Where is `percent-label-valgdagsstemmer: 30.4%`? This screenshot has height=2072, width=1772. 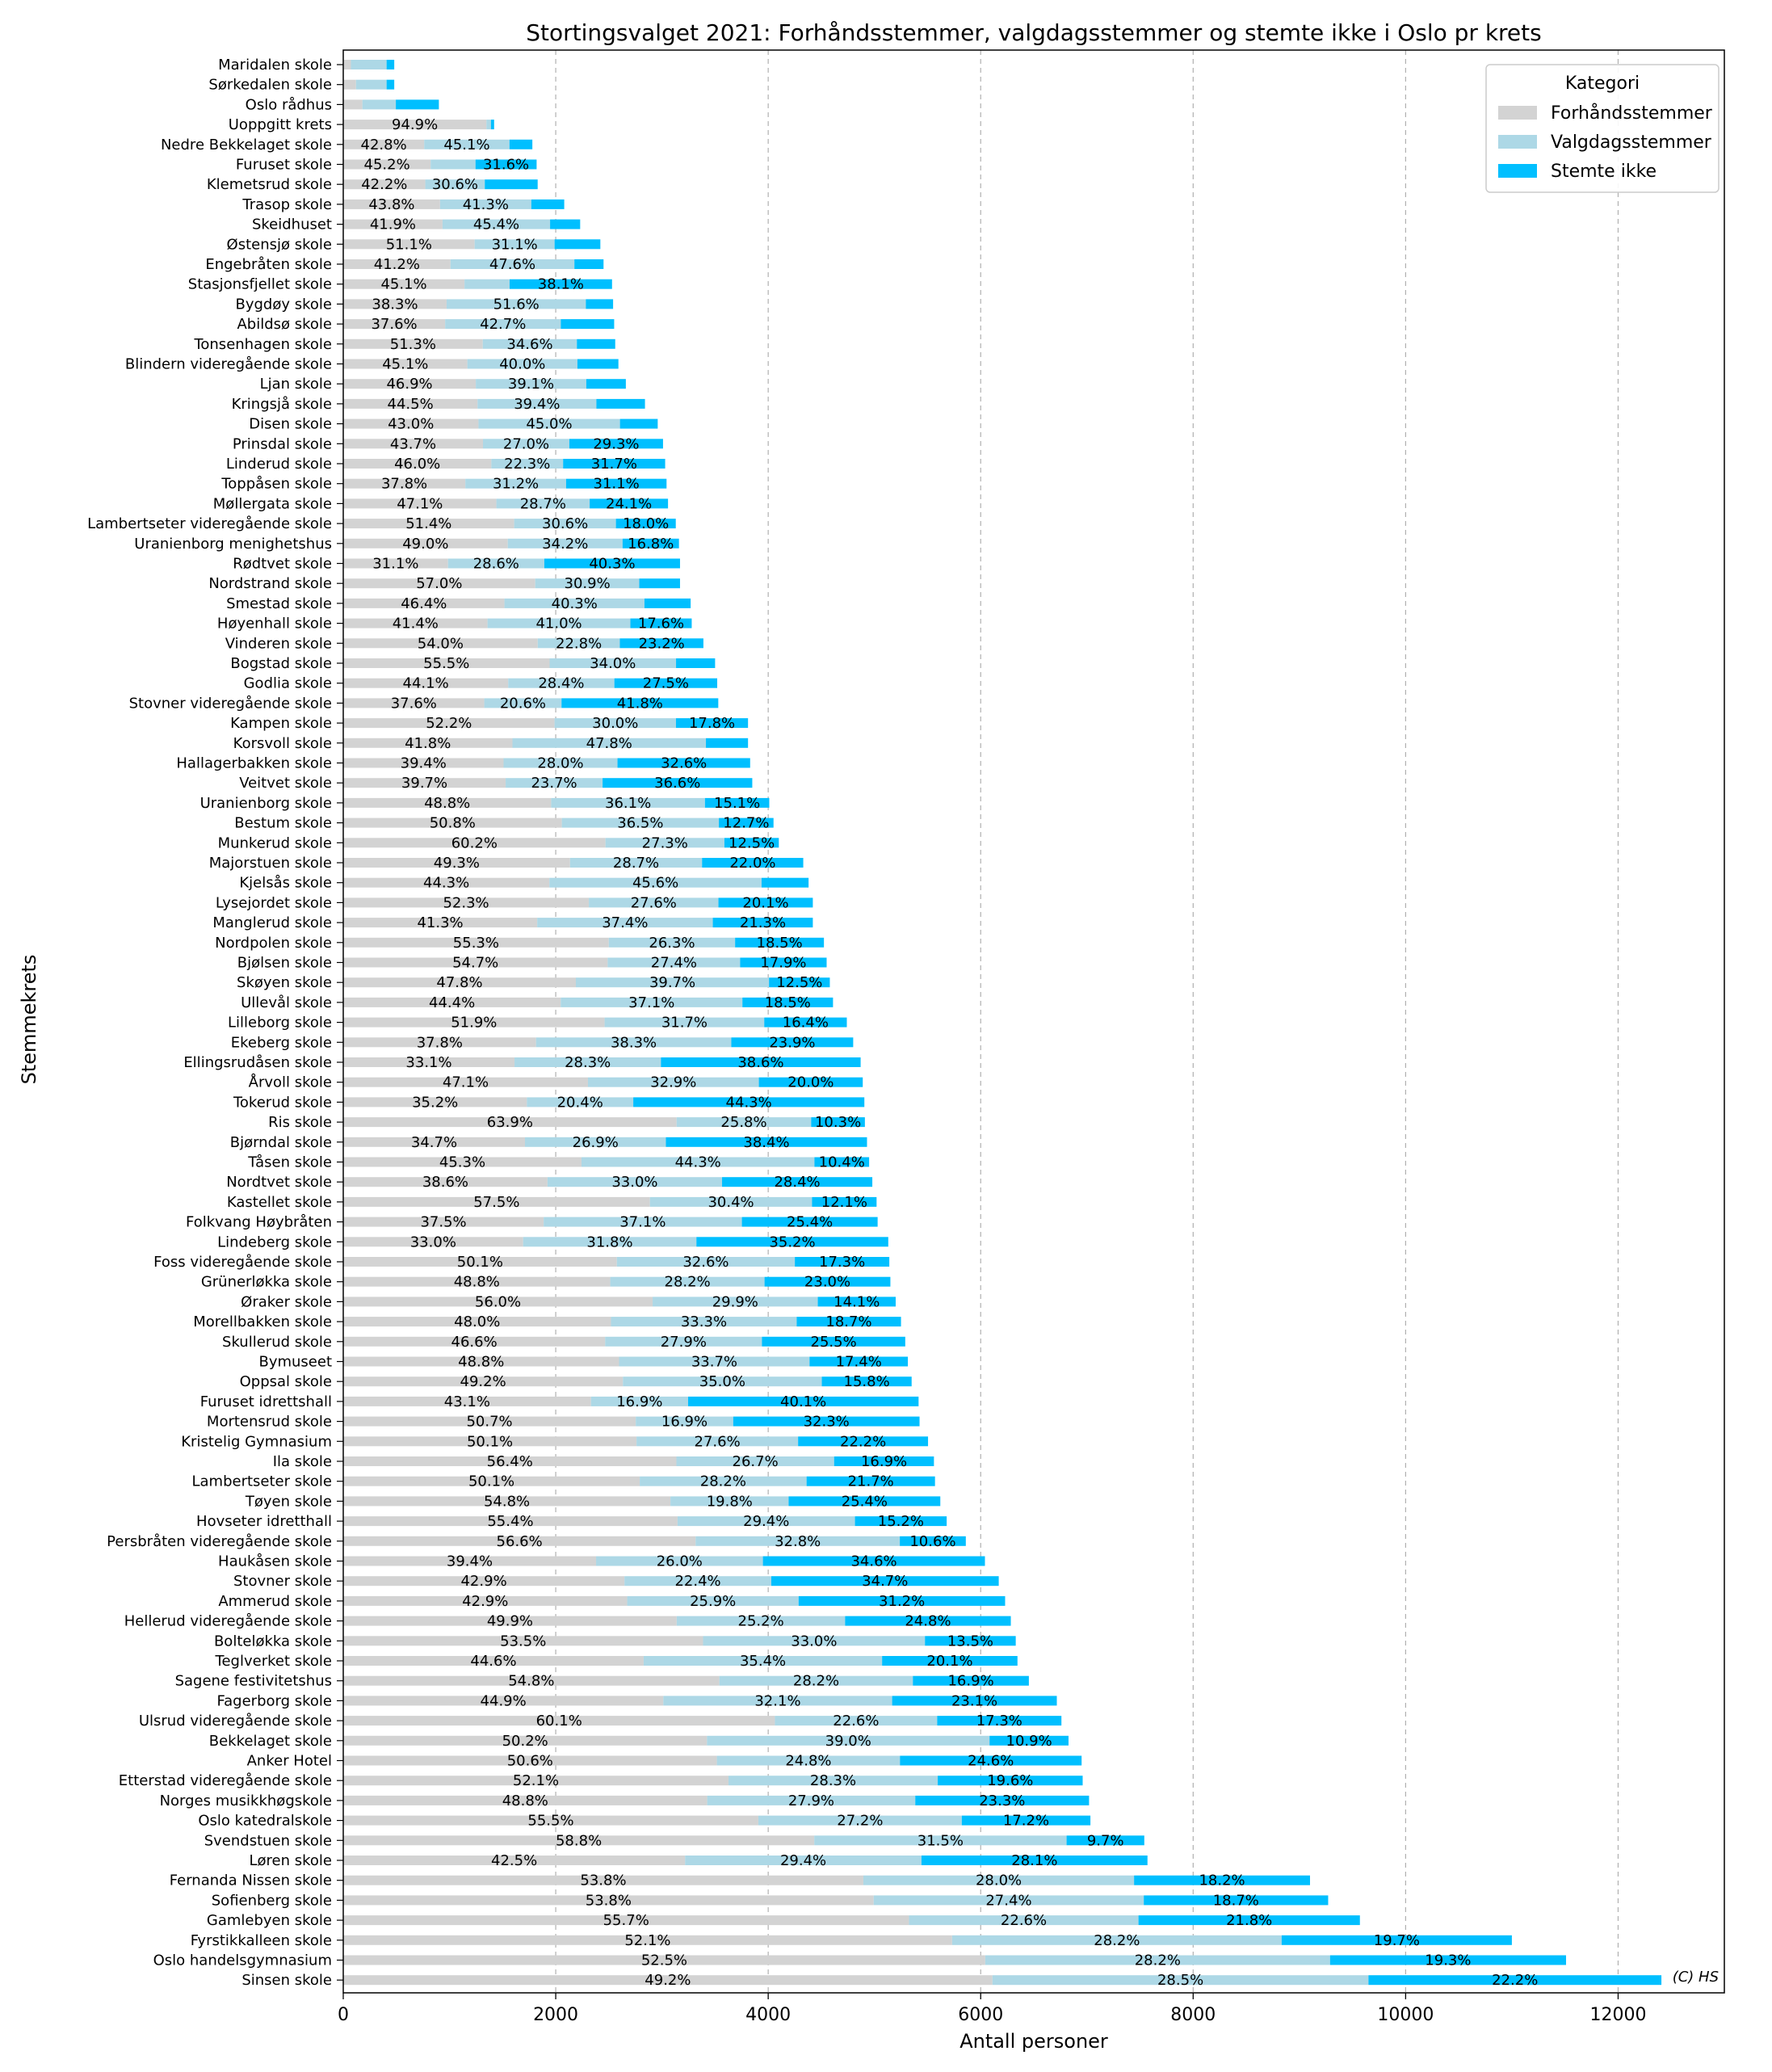 percent-label-valgdagsstemmer: 30.4% is located at coordinates (731, 1202).